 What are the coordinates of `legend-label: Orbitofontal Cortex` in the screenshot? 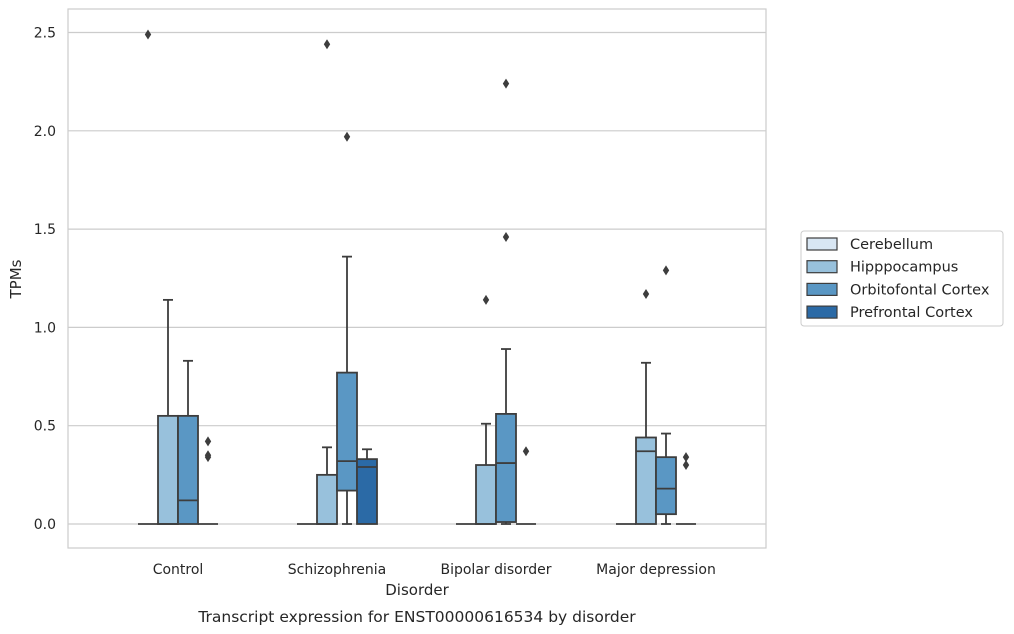 It's located at (920, 290).